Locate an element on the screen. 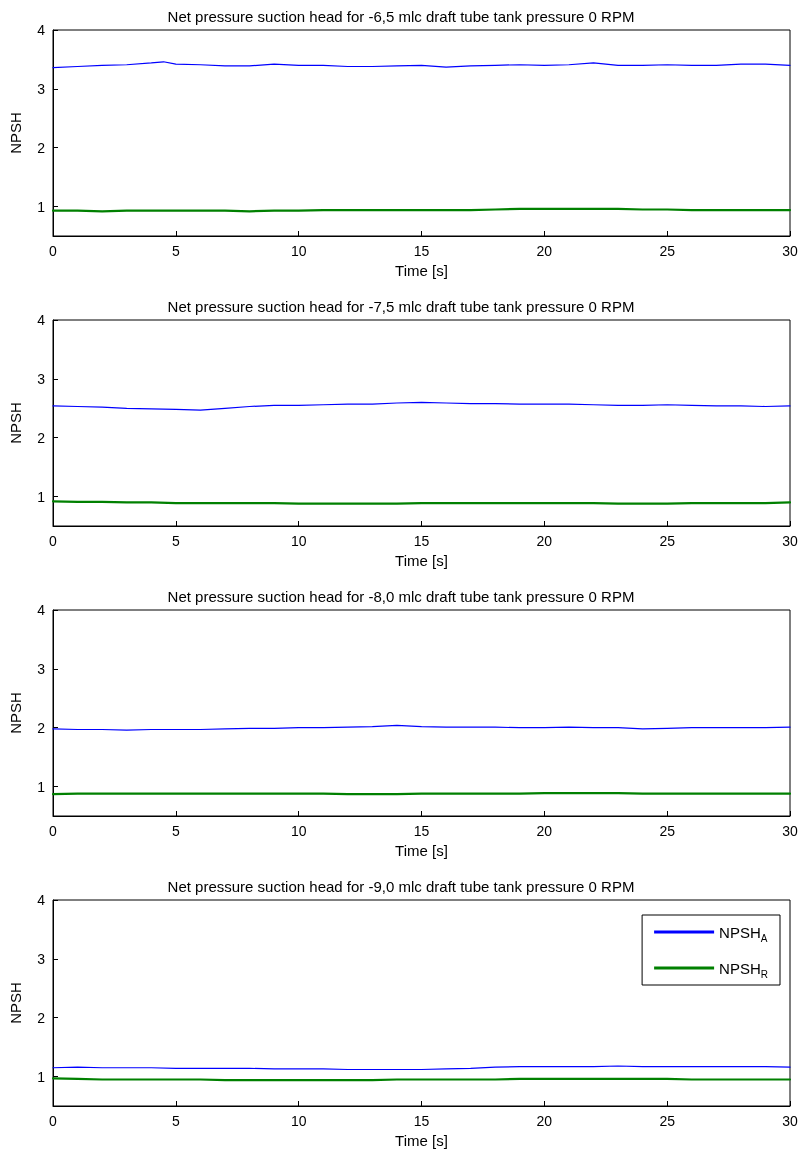  chart-title: Net pressure suction head for -6,5 mlc draft tube tank pressure 0 RPM is located at coordinates (401, 16).